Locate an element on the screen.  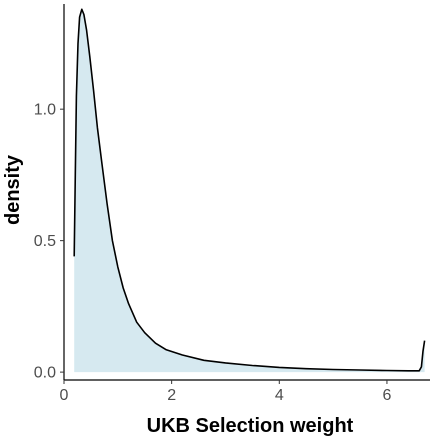
x-axis-title: UKB Selection weight is located at coordinates (250, 426).